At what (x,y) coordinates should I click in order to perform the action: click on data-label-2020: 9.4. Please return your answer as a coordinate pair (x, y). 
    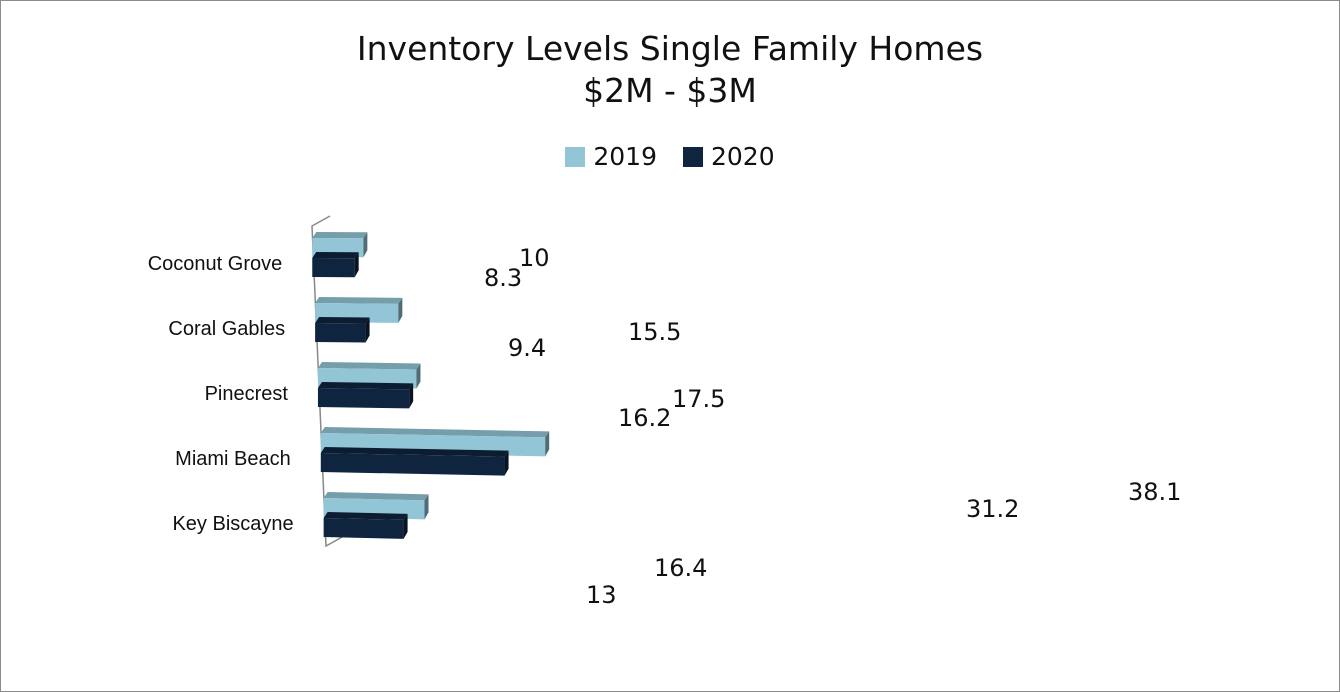
    Looking at the image, I should click on (527, 348).